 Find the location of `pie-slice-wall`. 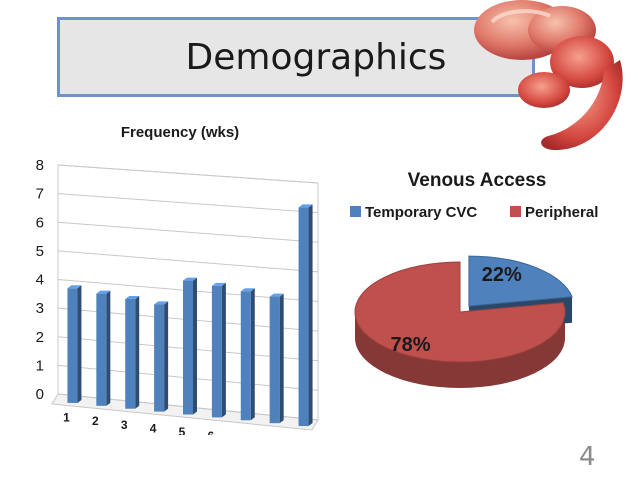

pie-slice-wall is located at coordinates (460, 350).